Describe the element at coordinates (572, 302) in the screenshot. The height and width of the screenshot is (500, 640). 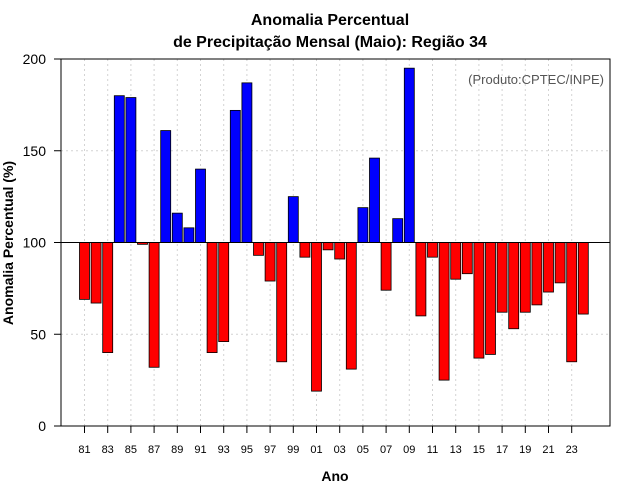
I see `bar-2023` at that location.